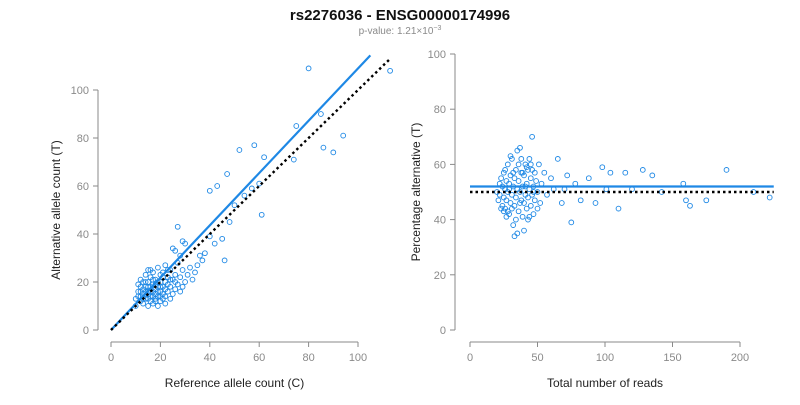 This screenshot has height=405, width=800. What do you see at coordinates (416, 192) in the screenshot?
I see `y-axis-label-percentage: Percentage alternative (T)` at bounding box center [416, 192].